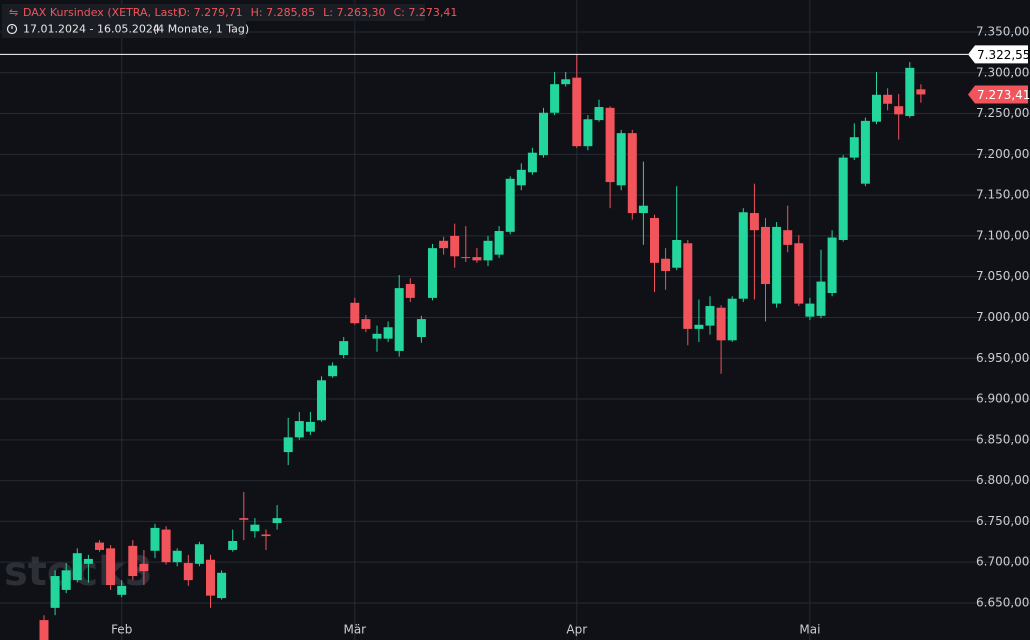 This screenshot has width=1030, height=640. I want to click on y-tick-label: 7.300,00, so click(1002, 72).